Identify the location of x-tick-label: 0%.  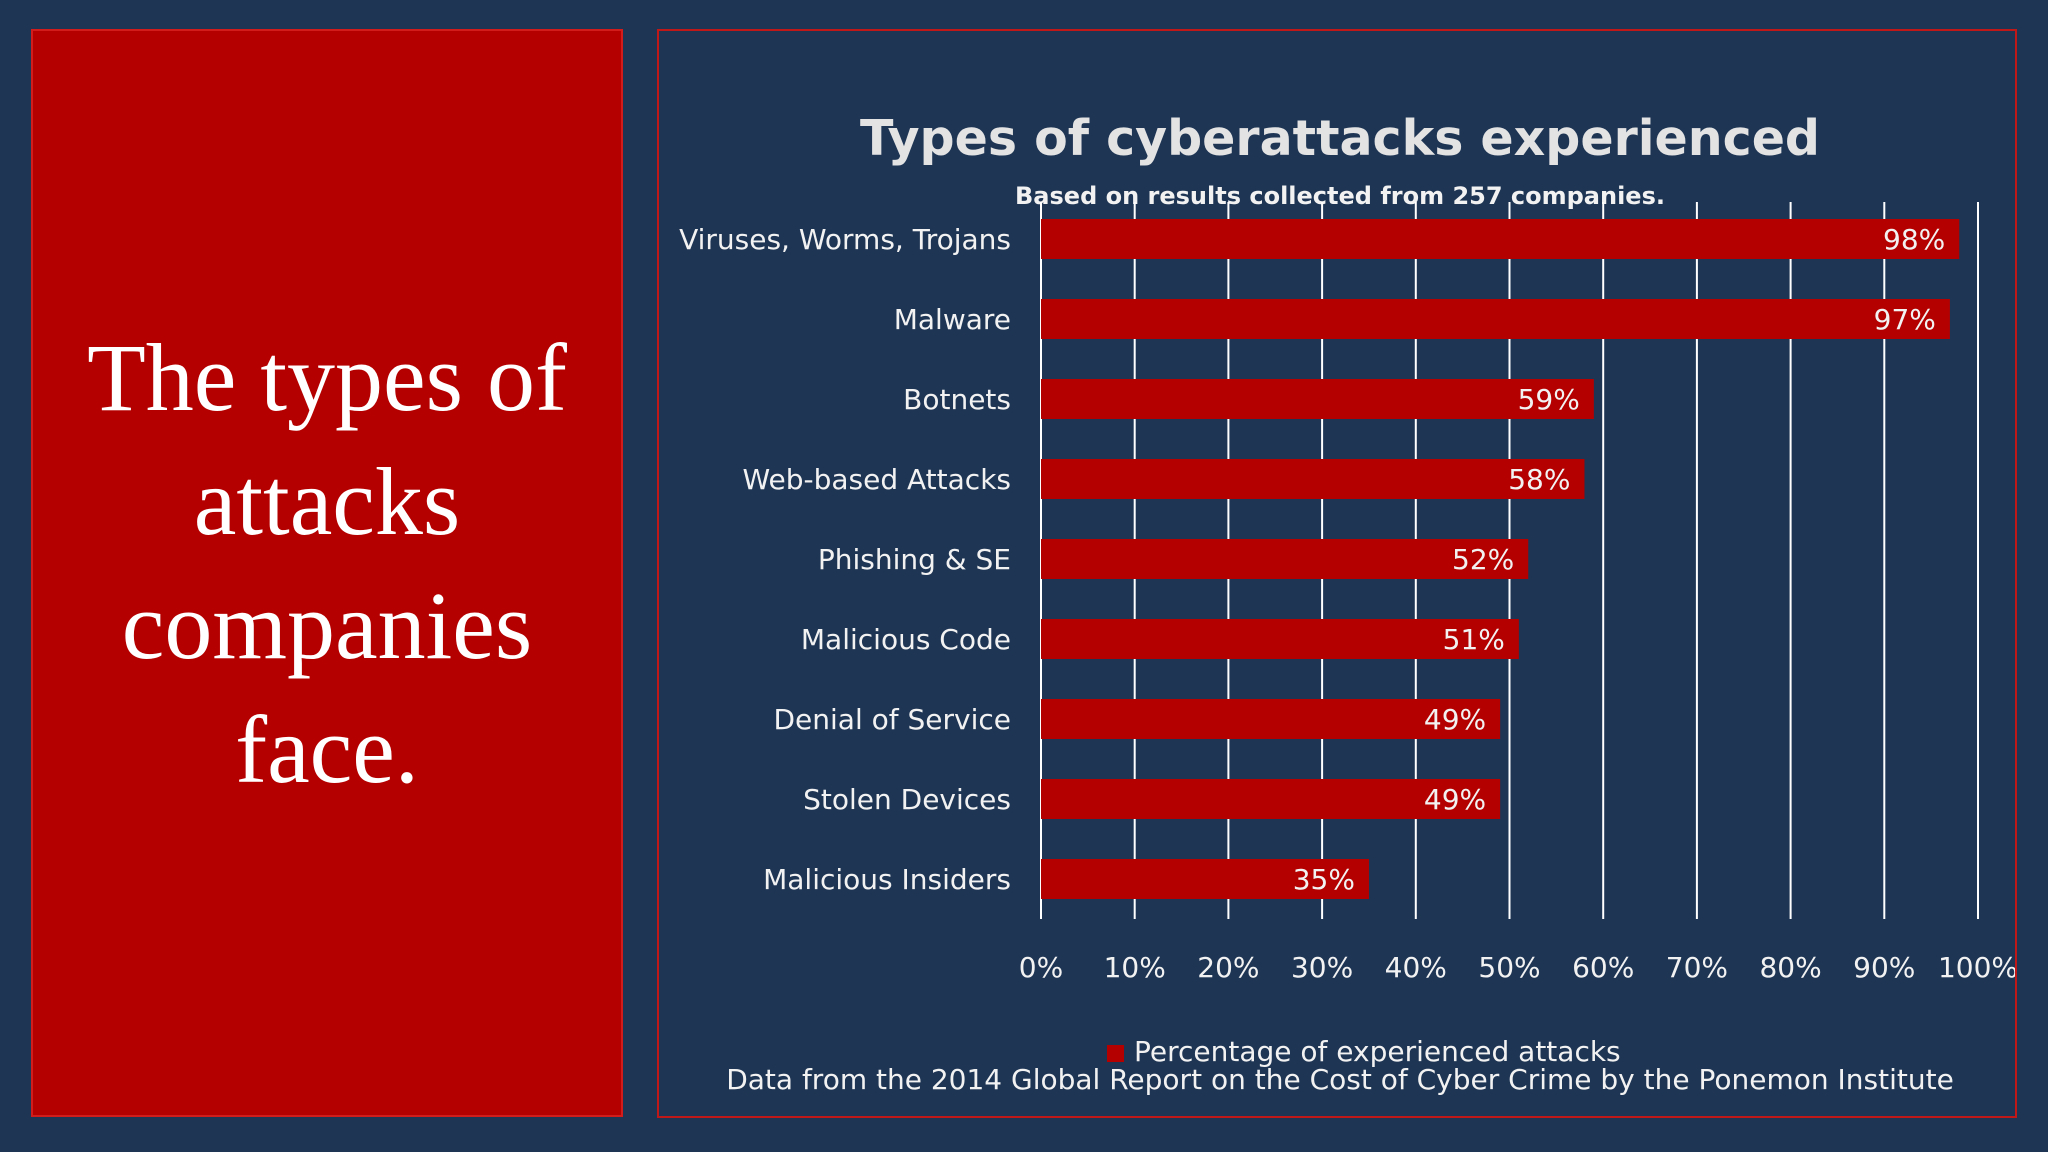
(1041, 967).